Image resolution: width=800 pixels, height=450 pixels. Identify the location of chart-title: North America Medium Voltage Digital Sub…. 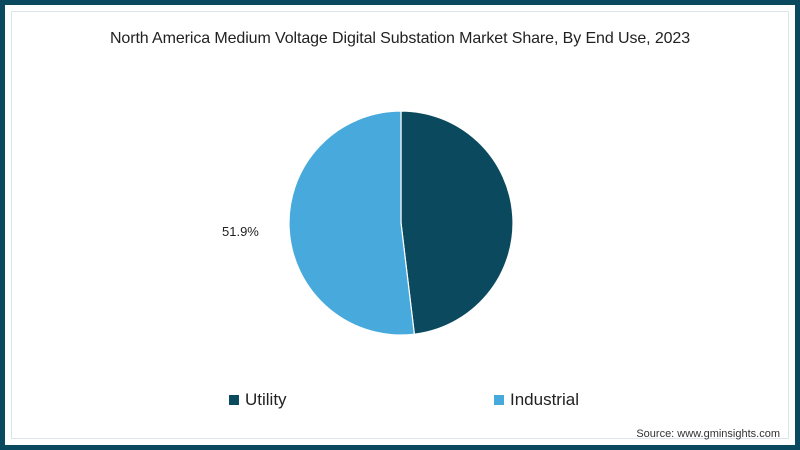
(400, 38).